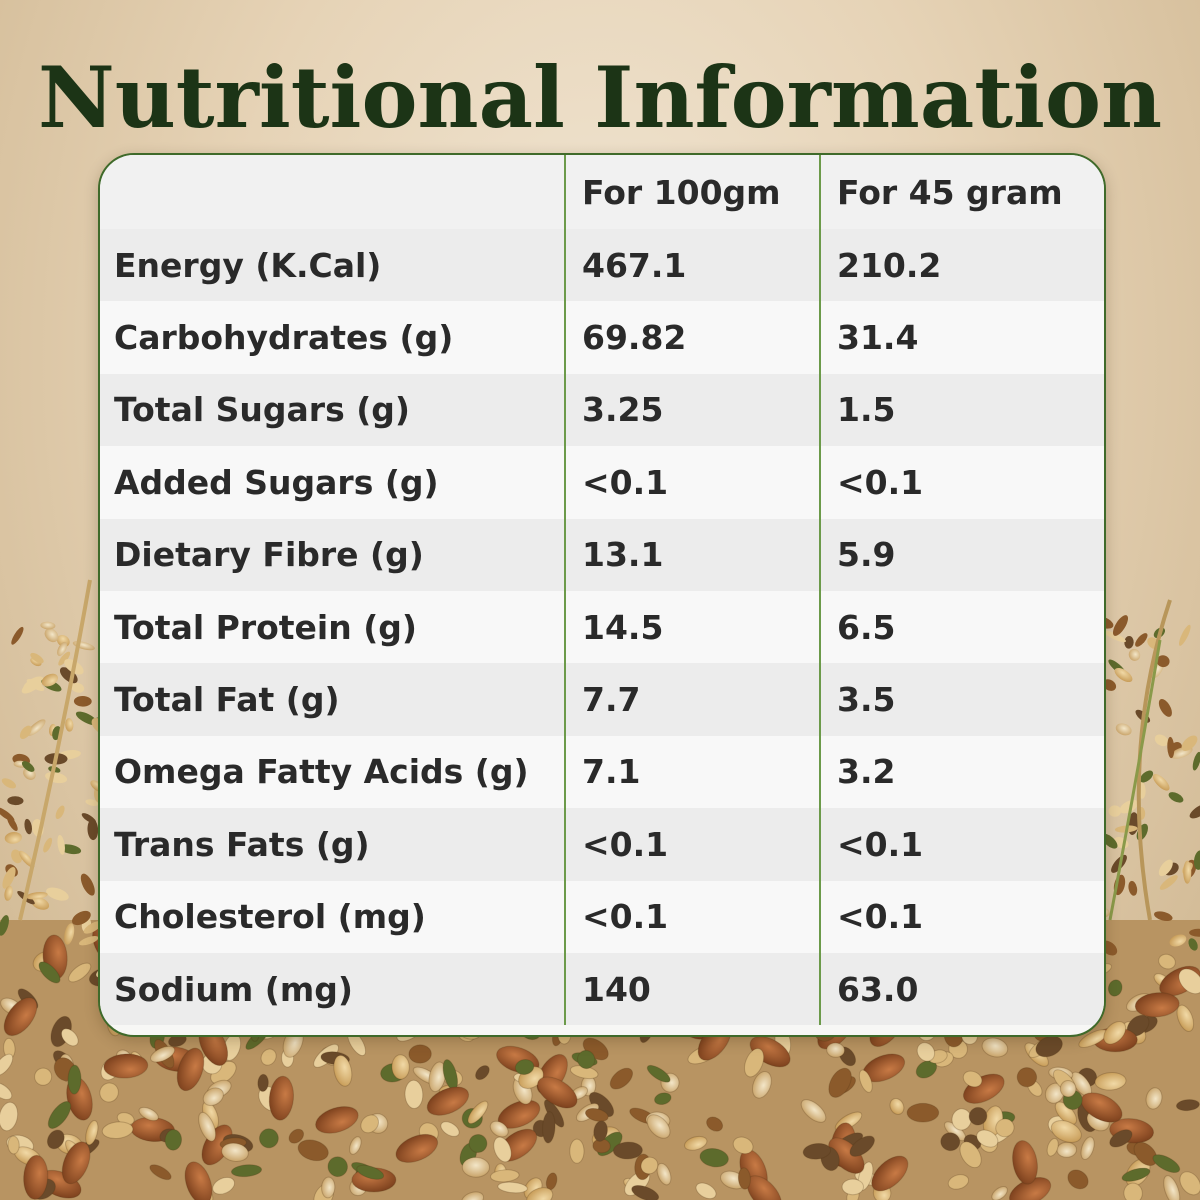 This screenshot has height=1200, width=1200. Describe the element at coordinates (332, 337) in the screenshot. I see `nutrient-name: Carbohydrates (g)` at that location.